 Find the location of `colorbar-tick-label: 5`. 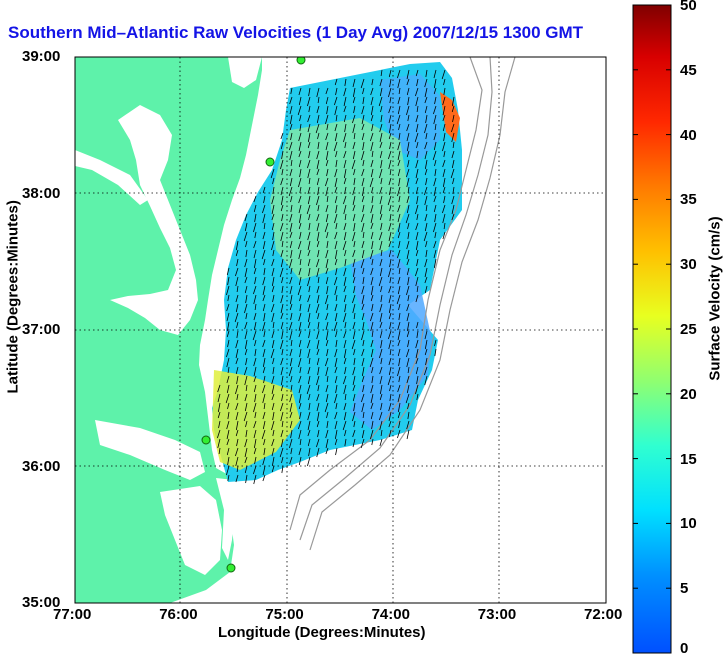

colorbar-tick-label: 5 is located at coordinates (684, 589).